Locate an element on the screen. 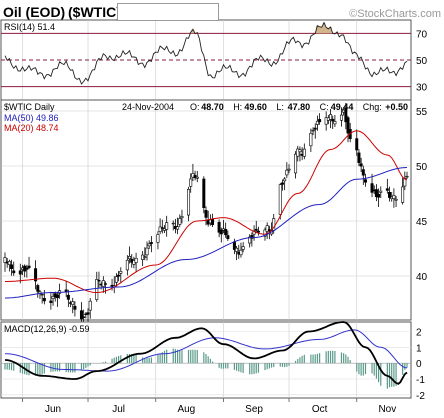 This screenshot has width=444, height=418. ohlc-key: H: is located at coordinates (237, 107).